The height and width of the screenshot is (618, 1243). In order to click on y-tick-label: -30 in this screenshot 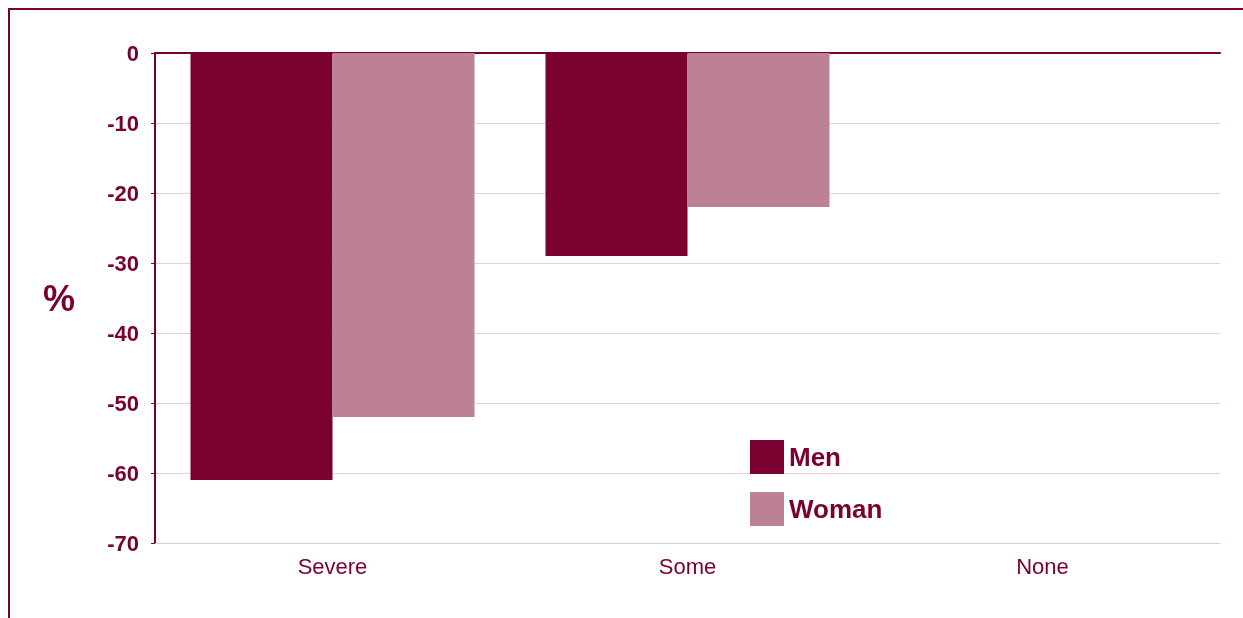, I will do `click(123, 263)`.